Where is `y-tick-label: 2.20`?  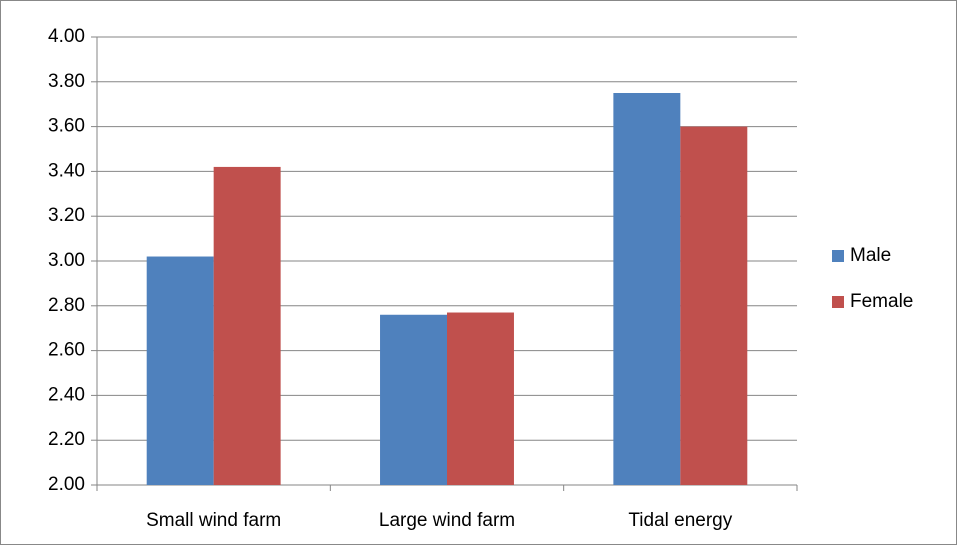
y-tick-label: 2.20 is located at coordinates (66, 439).